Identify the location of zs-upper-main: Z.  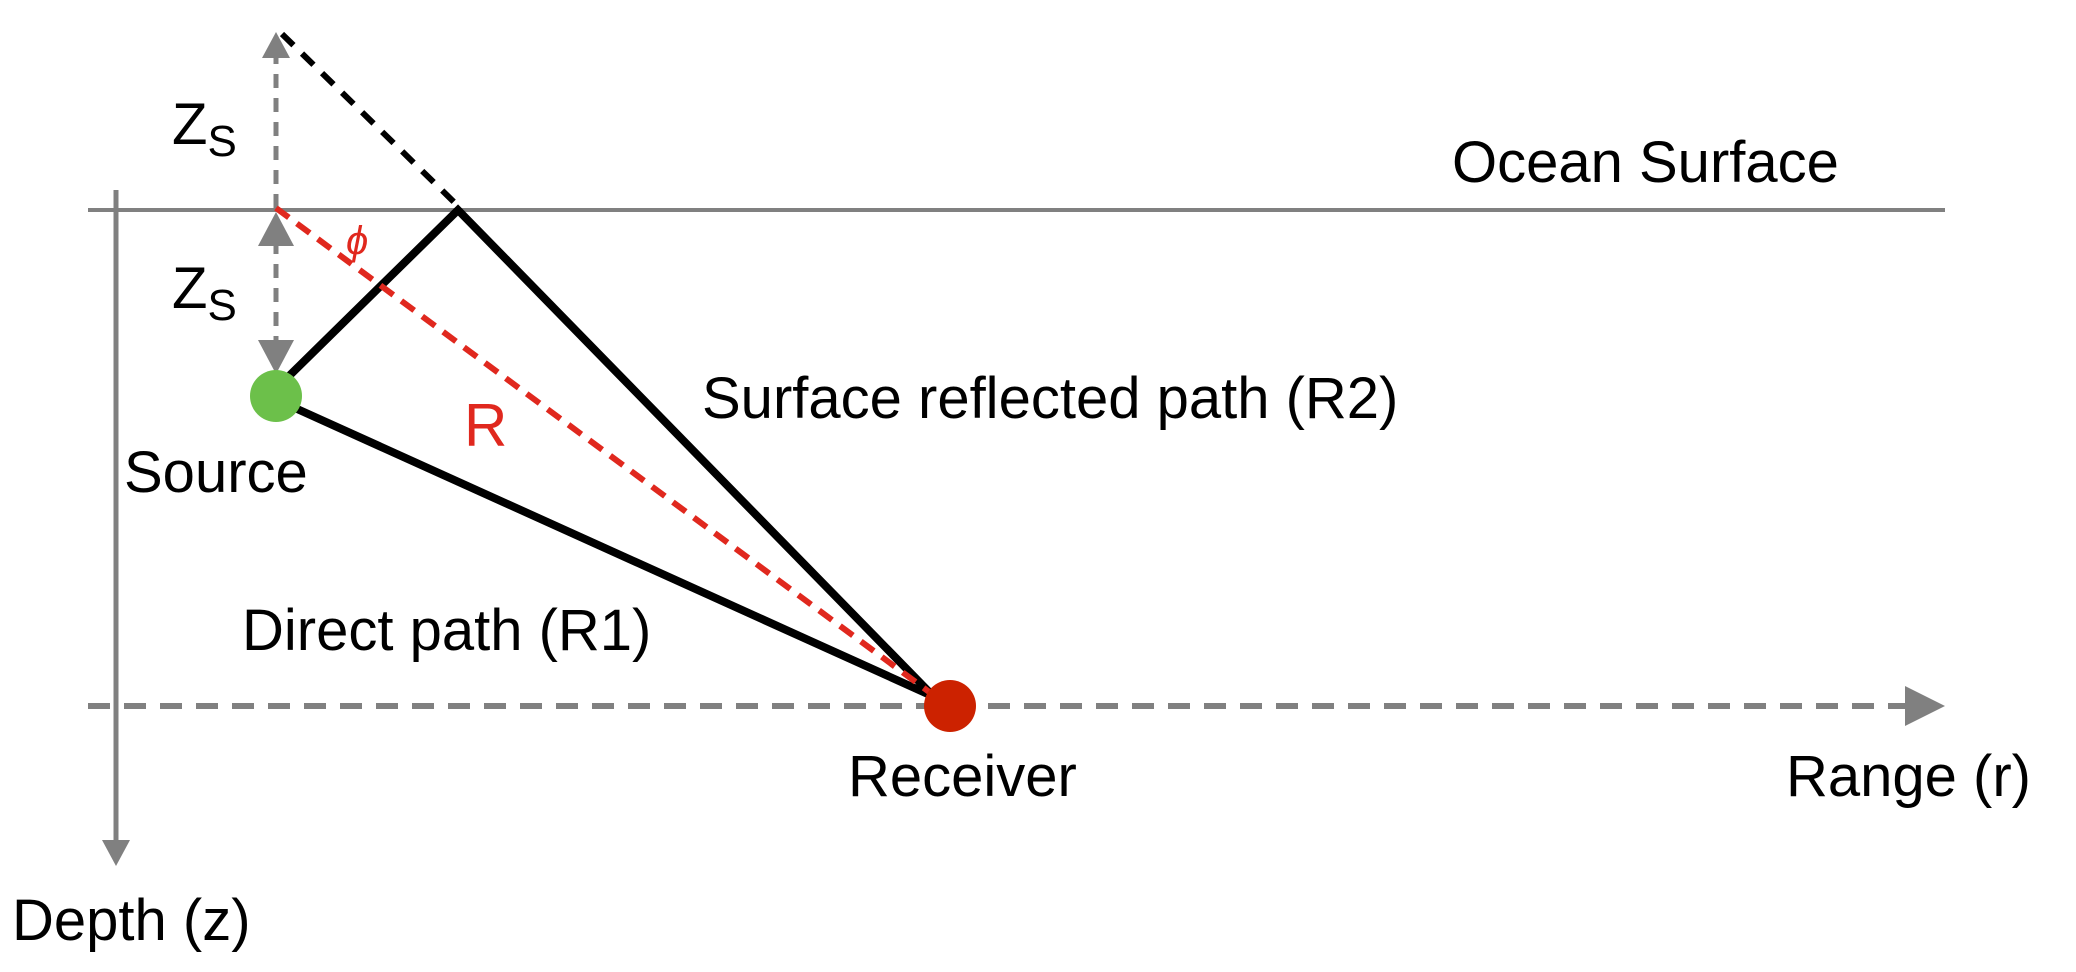
(189, 124).